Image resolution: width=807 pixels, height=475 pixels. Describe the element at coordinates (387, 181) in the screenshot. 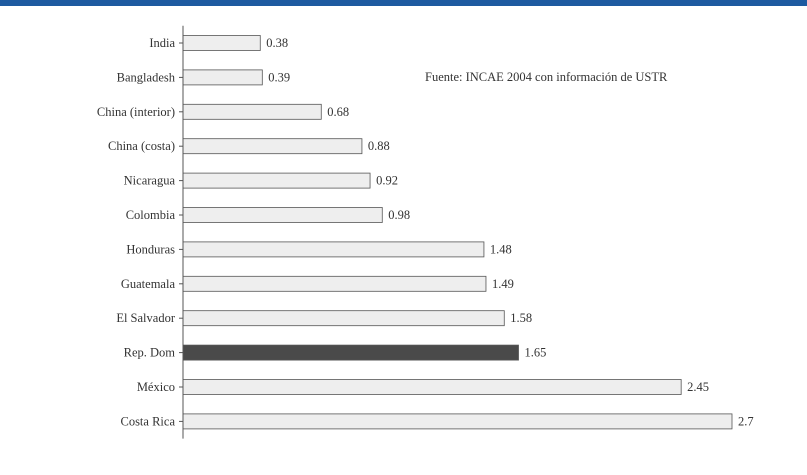

I see `value-label-nicaragua: 0.92` at that location.